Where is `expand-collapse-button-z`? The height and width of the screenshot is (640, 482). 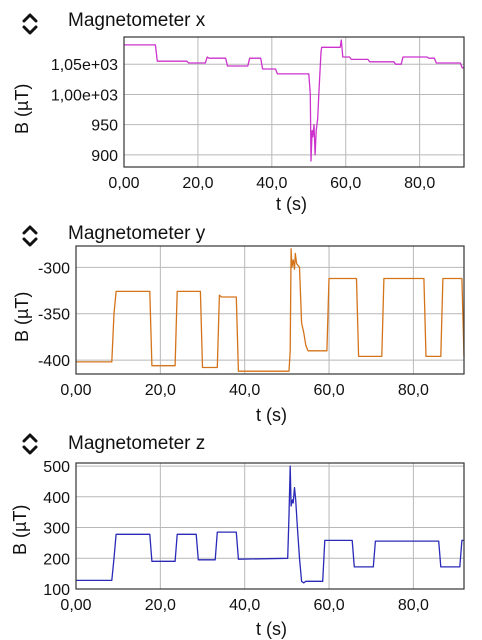
expand-collapse-button-z is located at coordinates (30, 444).